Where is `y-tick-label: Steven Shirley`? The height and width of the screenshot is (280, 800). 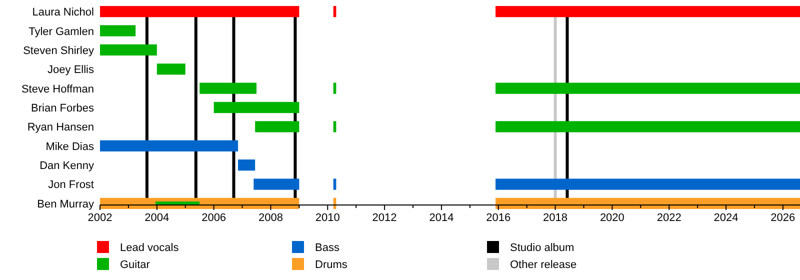 y-tick-label: Steven Shirley is located at coordinates (58, 50).